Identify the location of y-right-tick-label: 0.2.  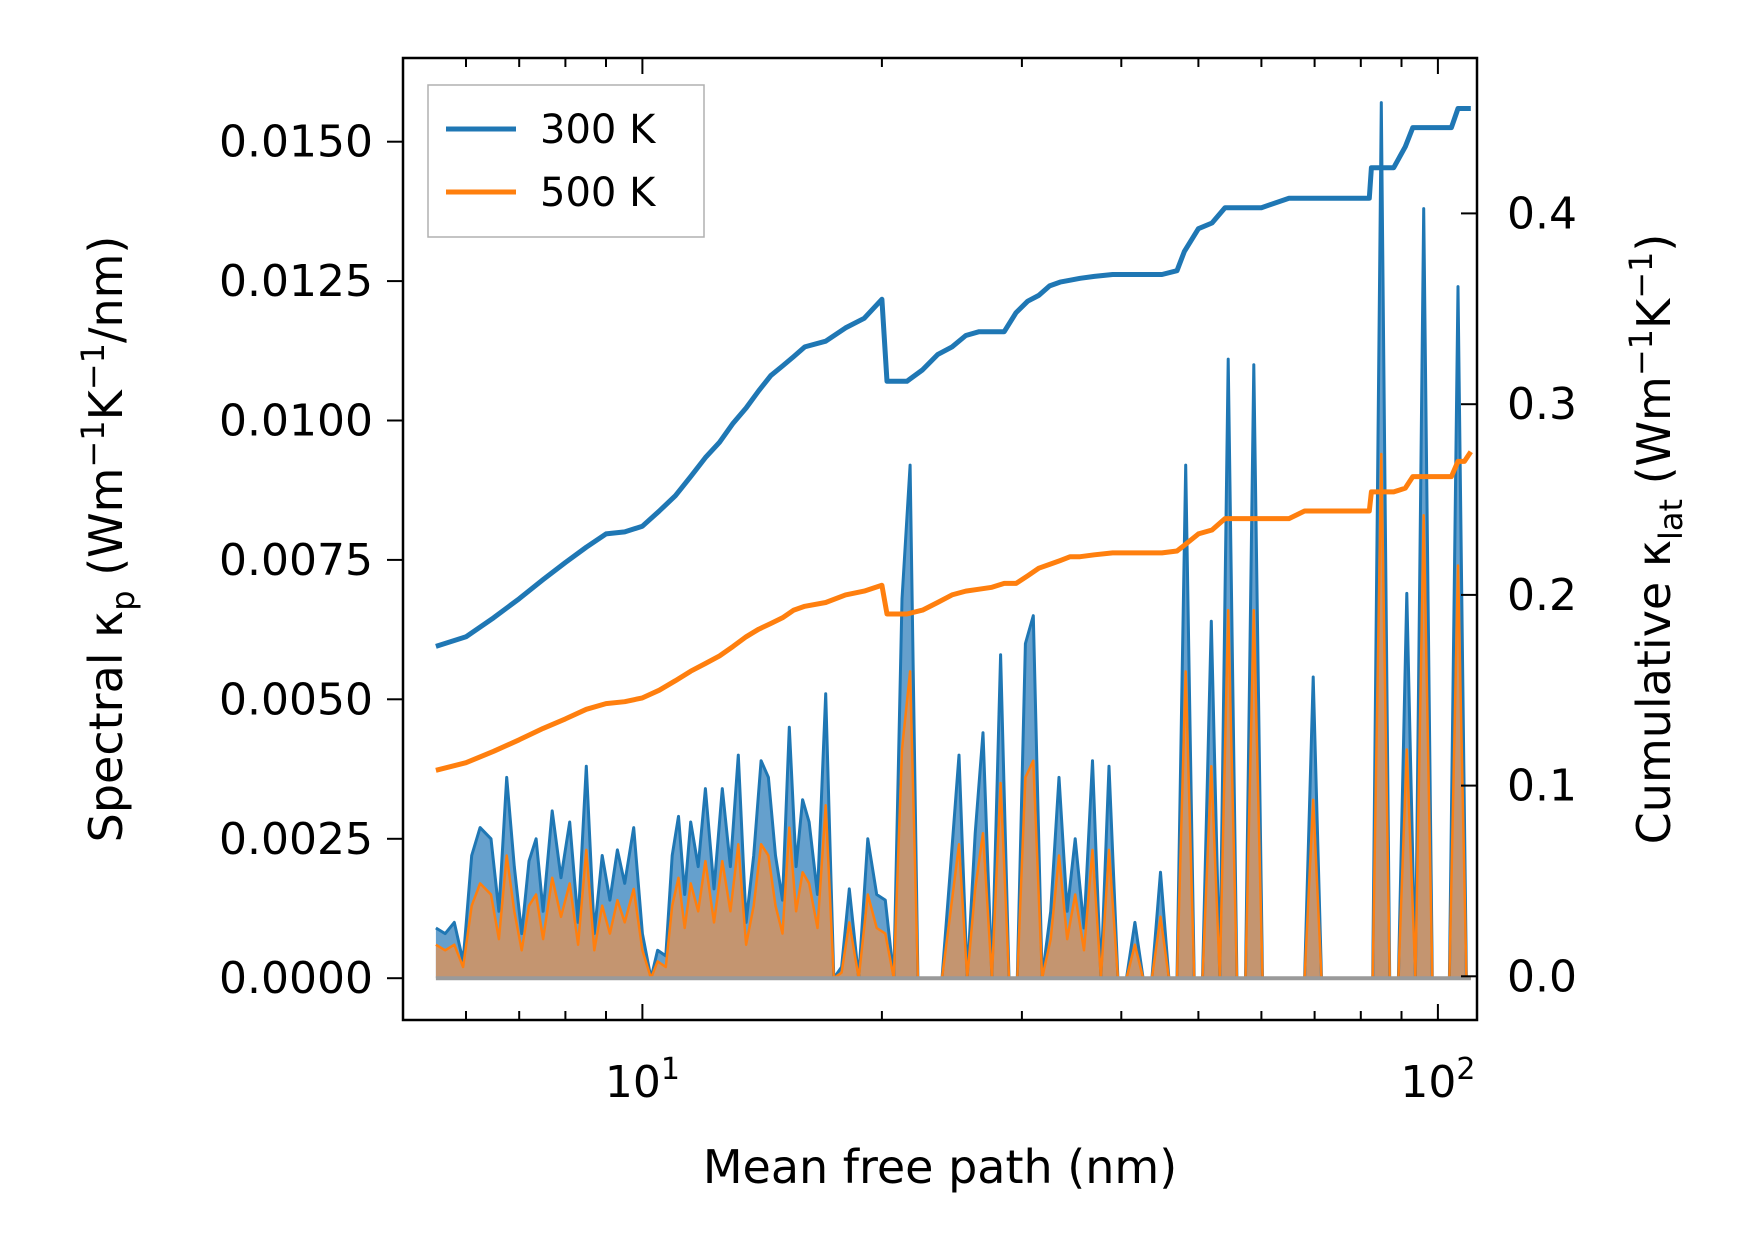
(1542, 595).